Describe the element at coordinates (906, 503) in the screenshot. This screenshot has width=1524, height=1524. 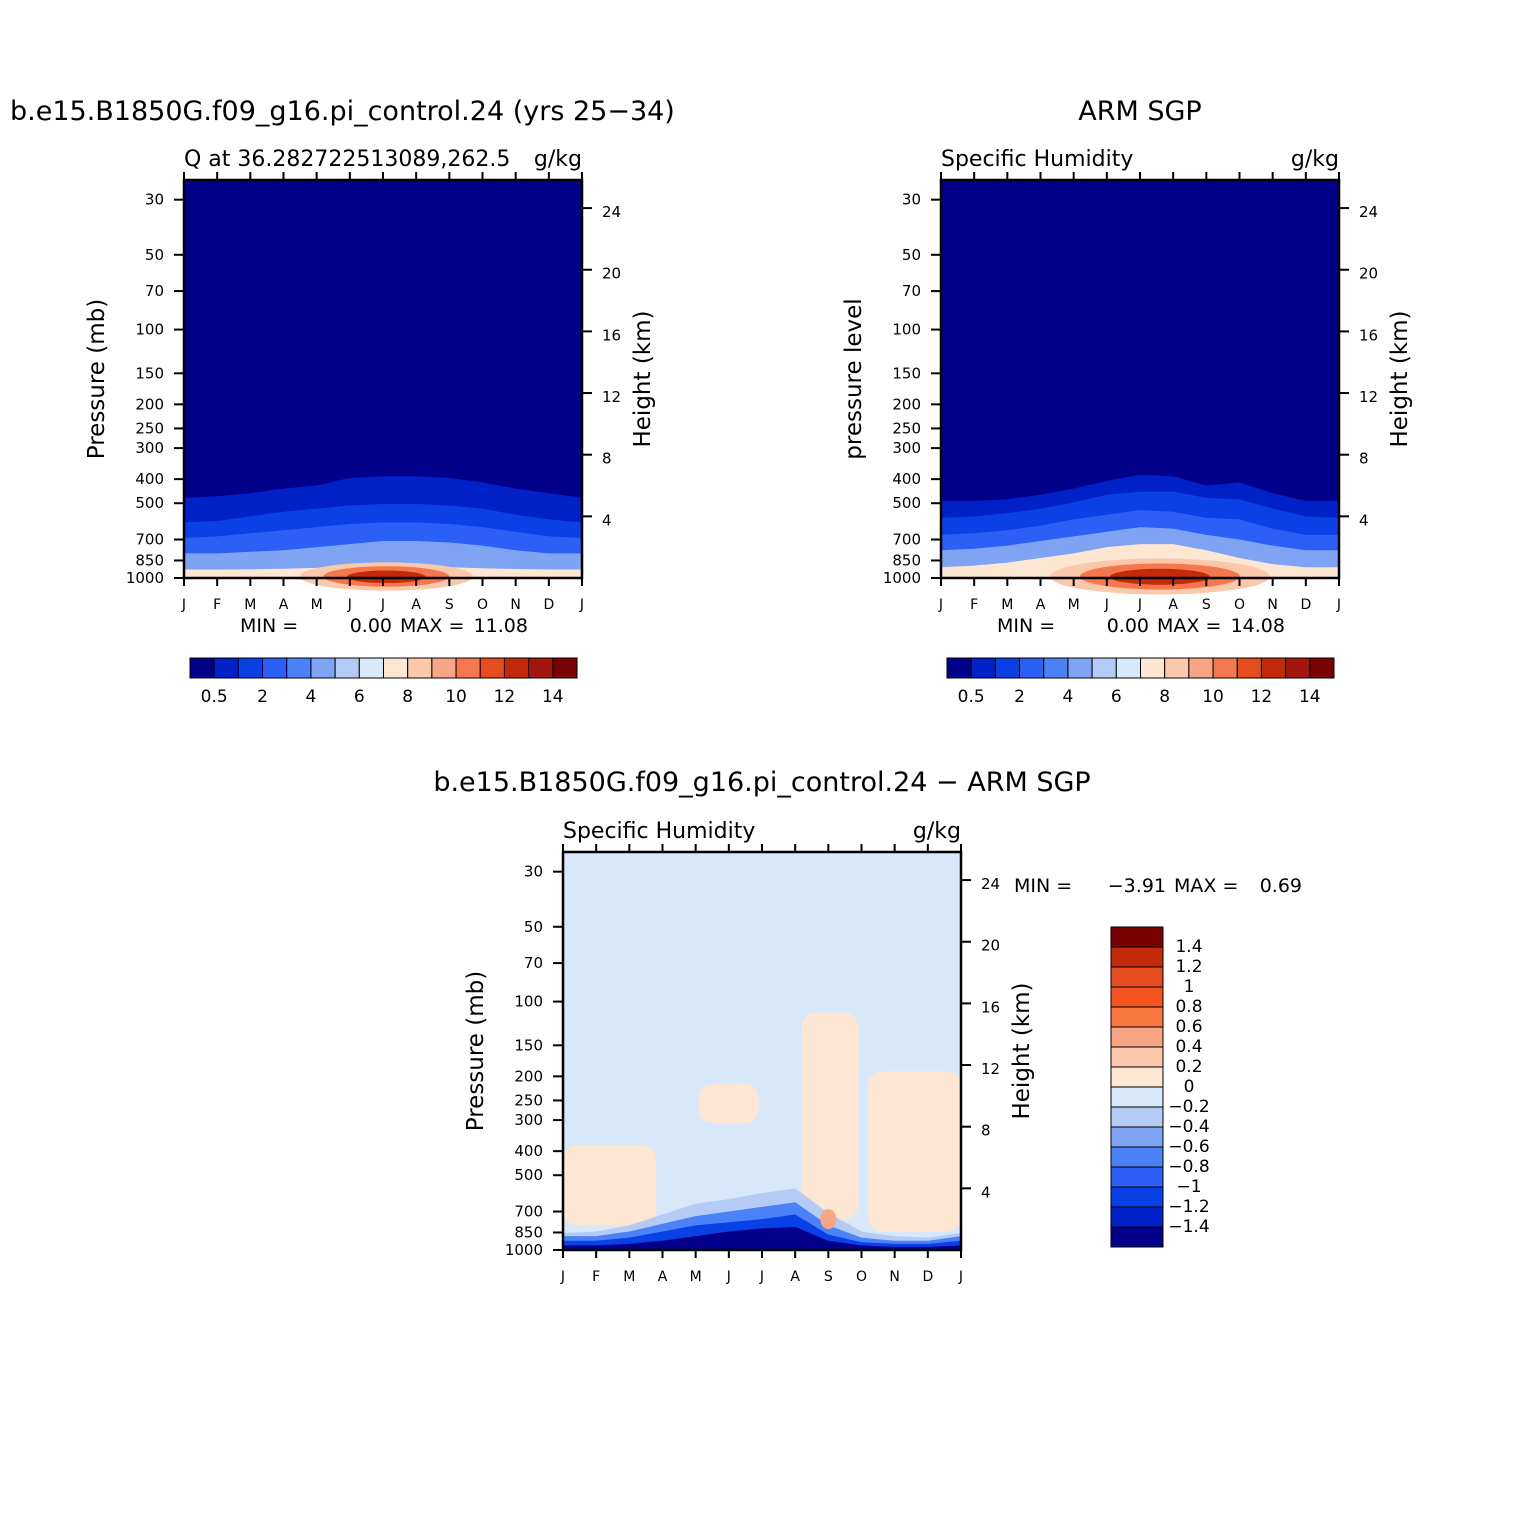
I see `y-tick-label: 500` at that location.